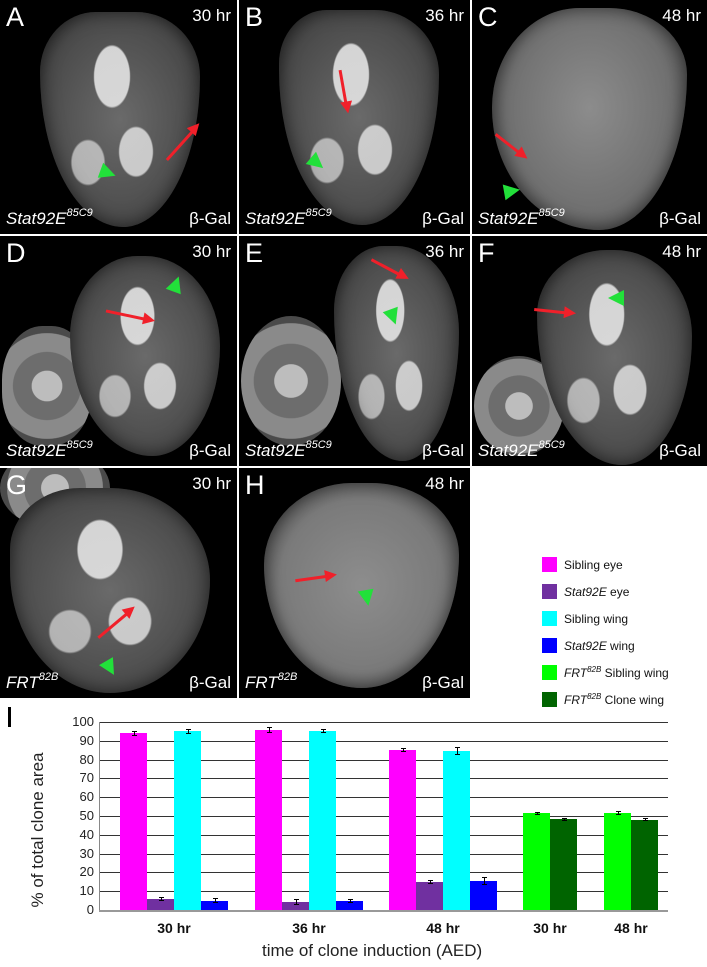 The height and width of the screenshot is (967, 707). I want to click on x-tick-label: 36 hr, so click(309, 928).